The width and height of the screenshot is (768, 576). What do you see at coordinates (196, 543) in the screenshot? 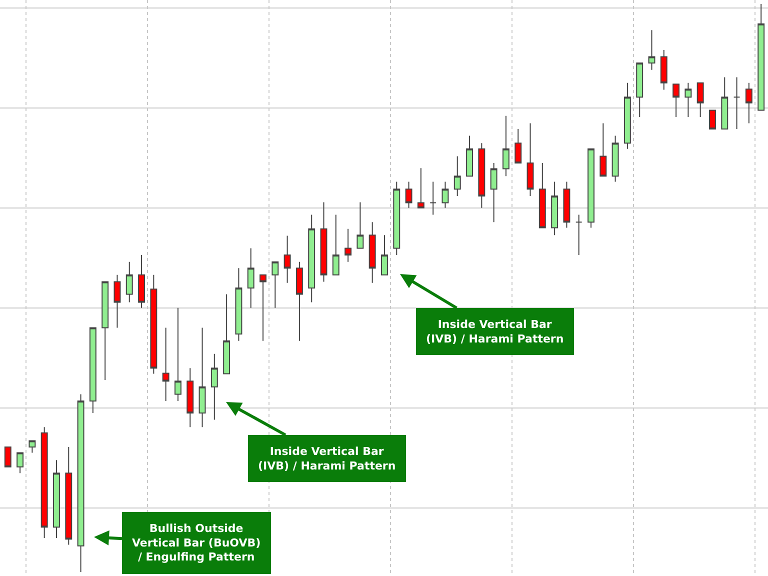
I see `annotation: Bullish Outside Vertical Bar (BuOVB) / Engulfing Pattern` at bounding box center [196, 543].